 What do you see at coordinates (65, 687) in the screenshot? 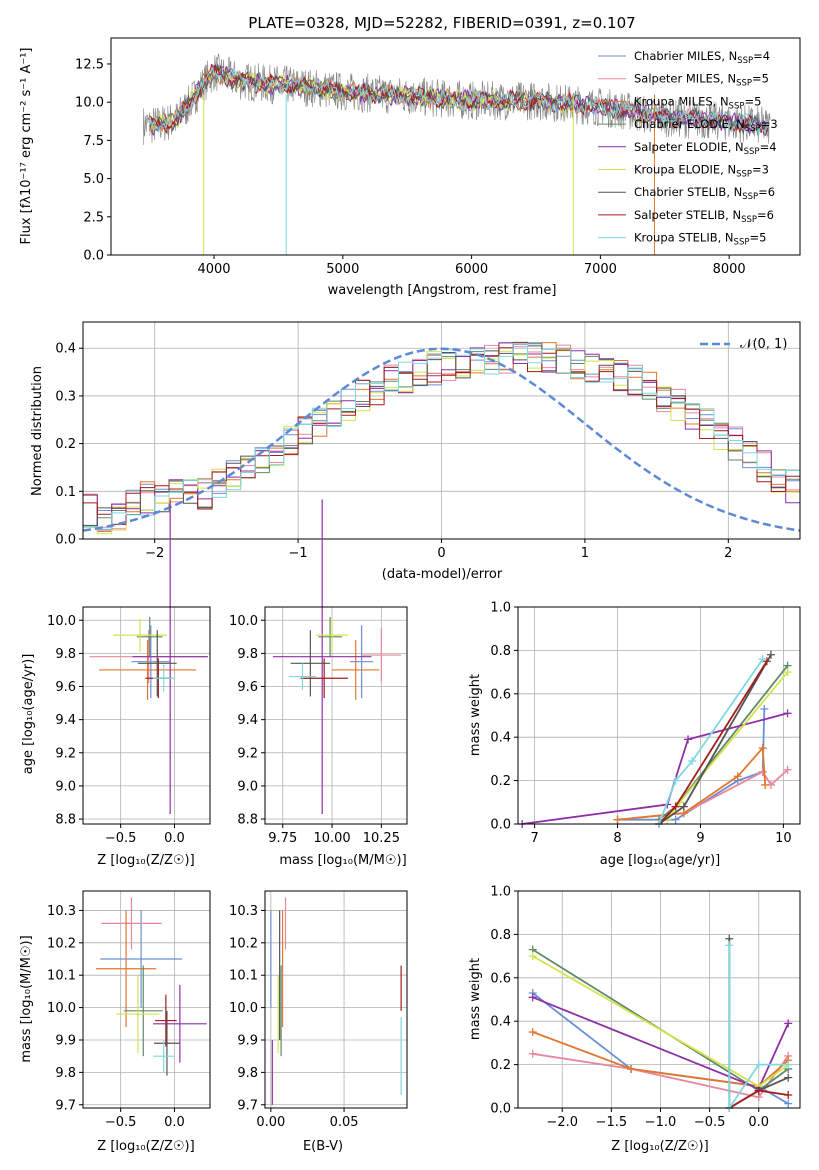
I see `age-z-y-tick-label: 9.6` at bounding box center [65, 687].